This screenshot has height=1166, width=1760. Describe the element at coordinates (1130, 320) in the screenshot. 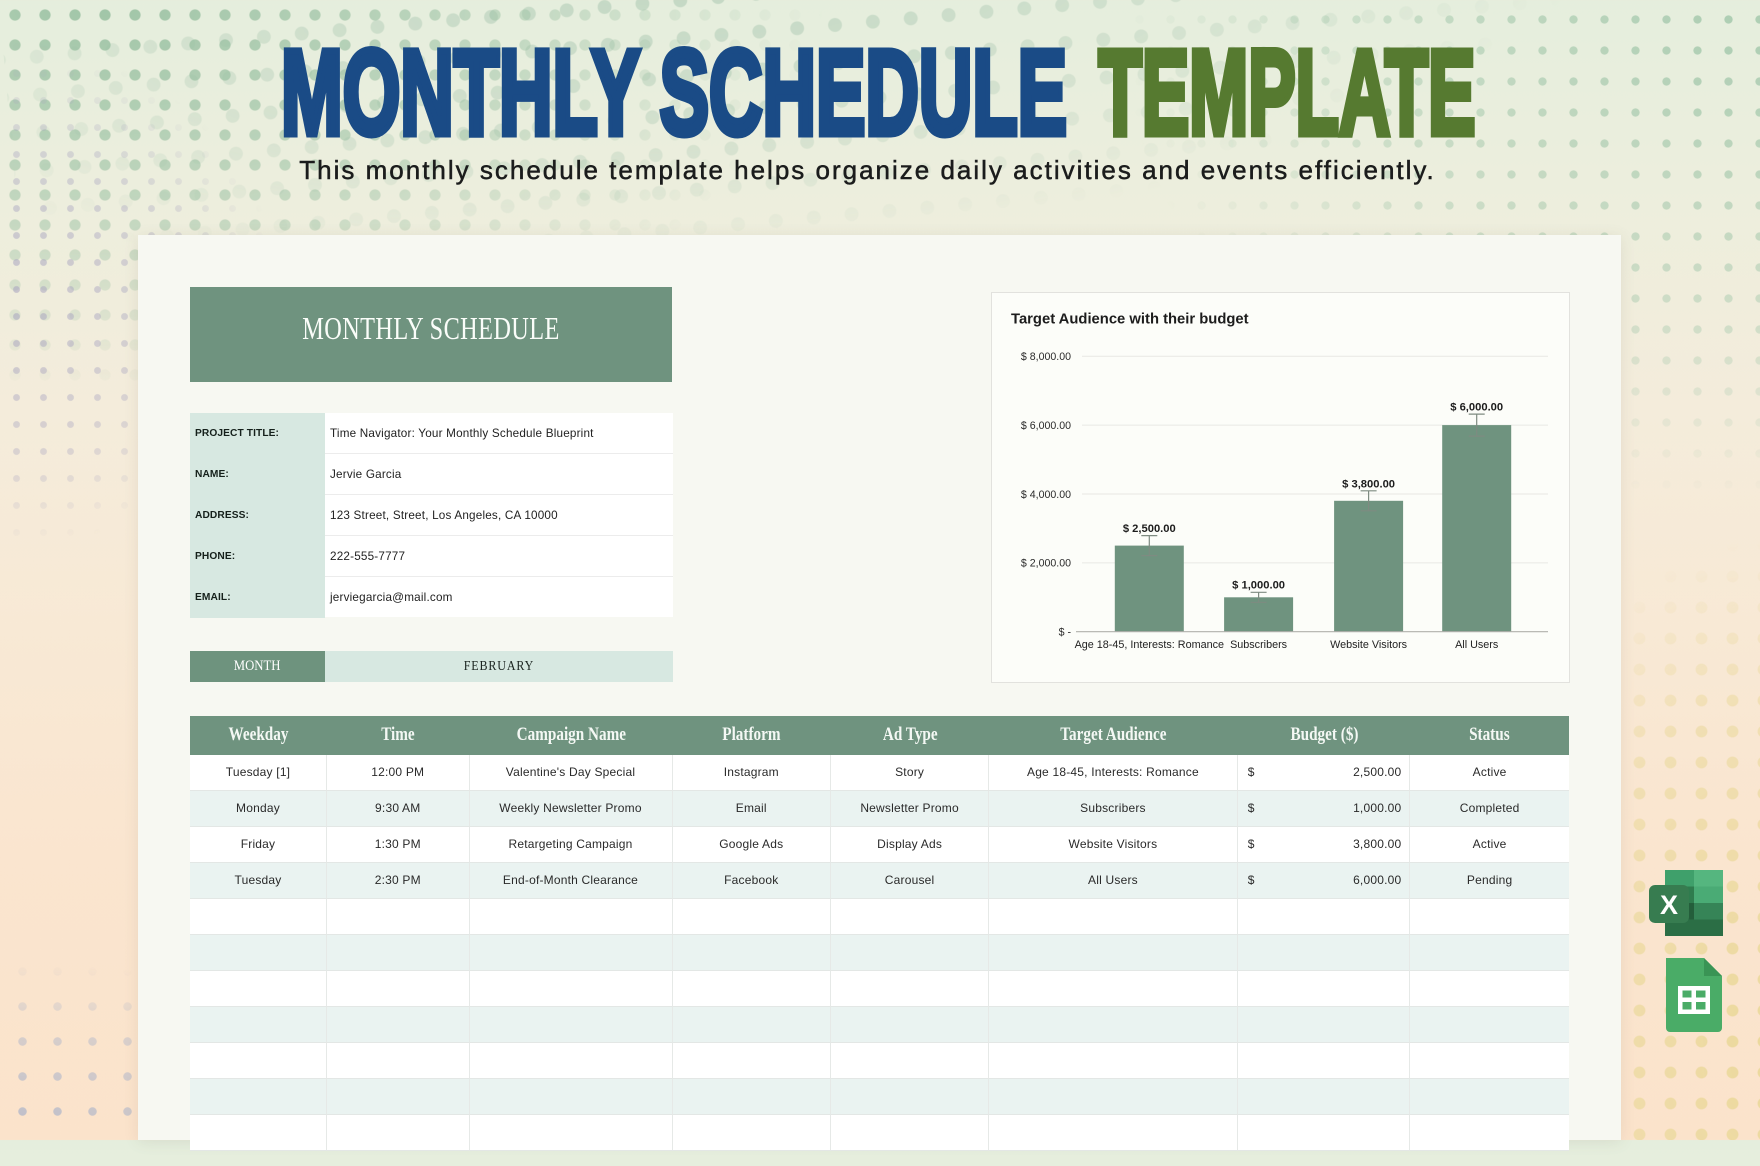

I see `svg-text:Target Audience with their bud: Target Audience with their budget` at that location.